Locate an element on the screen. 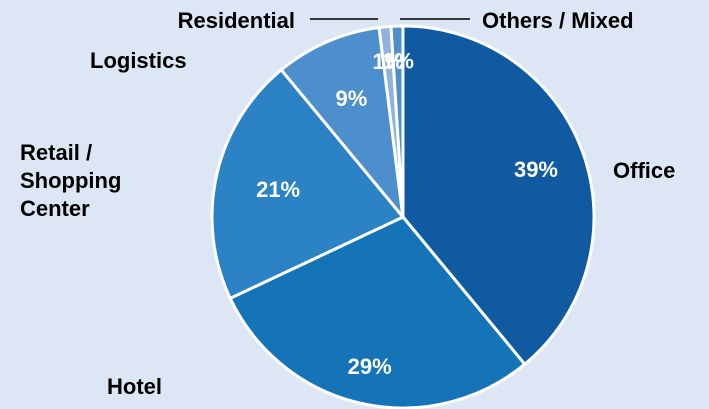  category-label-6: Others / Mixed is located at coordinates (558, 20).